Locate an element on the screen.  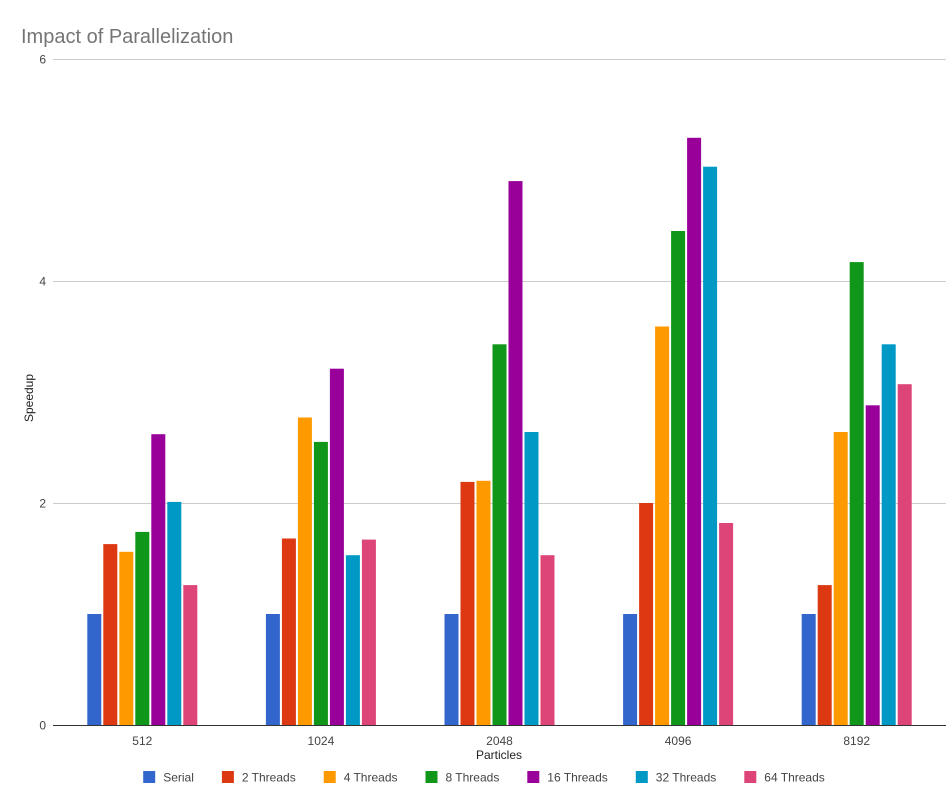
legend-item-4-threads: 4 Threads is located at coordinates (360, 778).